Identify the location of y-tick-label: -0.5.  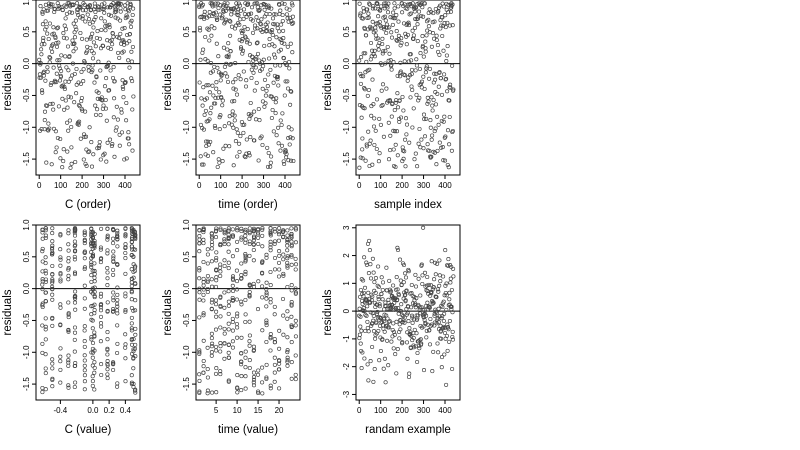
(26, 320).